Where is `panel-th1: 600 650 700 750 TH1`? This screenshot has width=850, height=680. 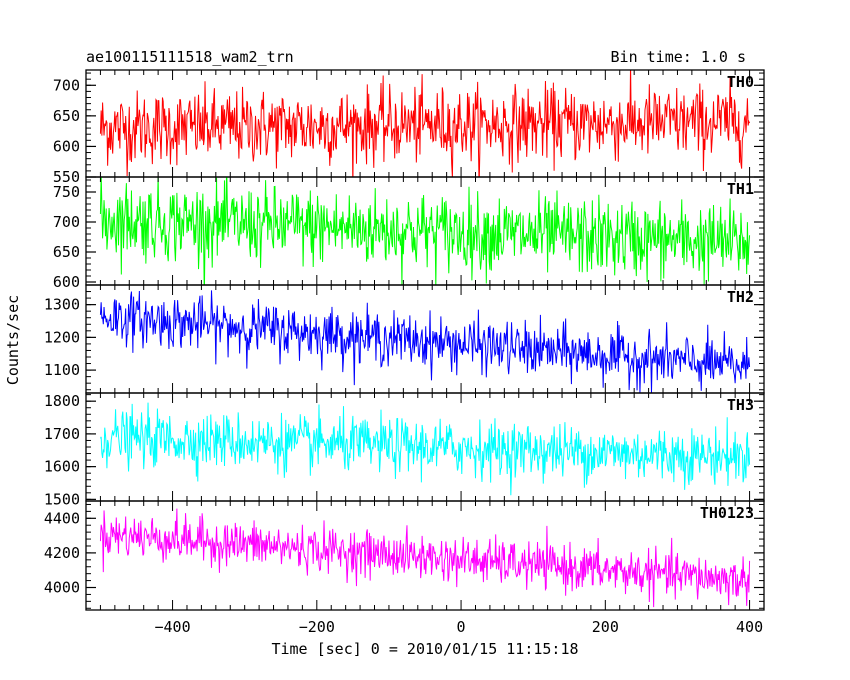
panel-th1: 600 650 700 750 TH1 is located at coordinates (409, 233).